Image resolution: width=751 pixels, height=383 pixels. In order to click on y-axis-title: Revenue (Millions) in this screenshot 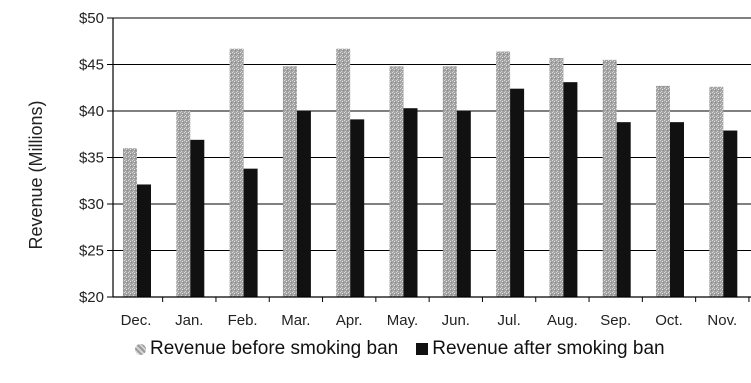, I will do `click(36, 174)`.